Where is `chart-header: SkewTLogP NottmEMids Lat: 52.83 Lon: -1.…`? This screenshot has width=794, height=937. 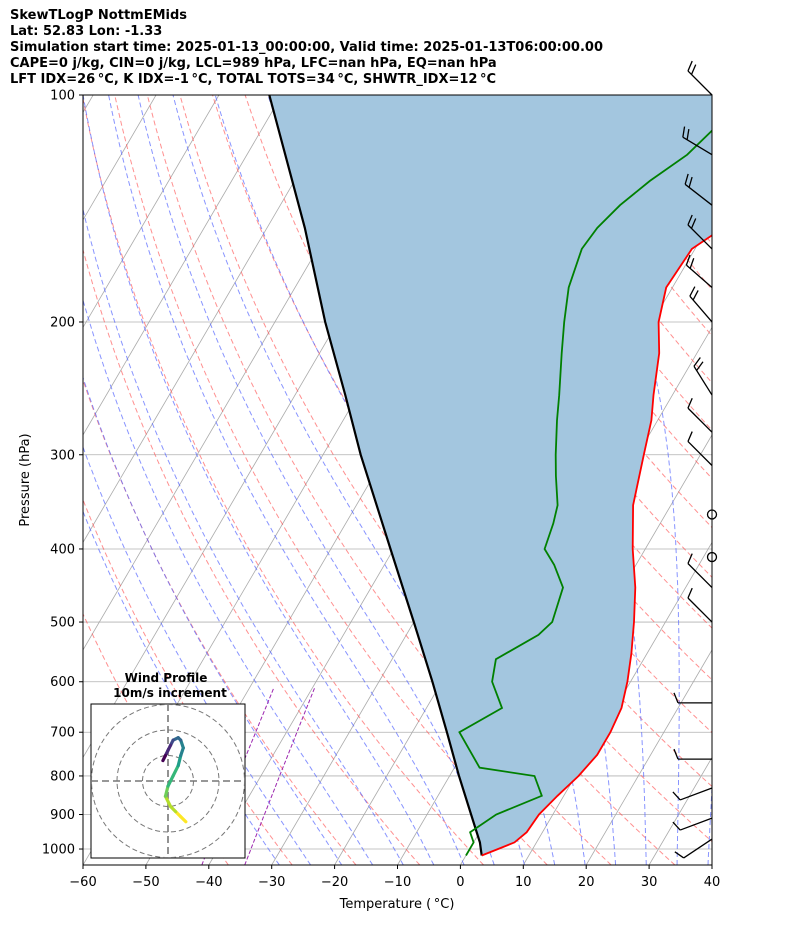
chart-header: SkewTLogP NottmEMids Lat: 52.83 Lon: -1.… is located at coordinates (306, 48).